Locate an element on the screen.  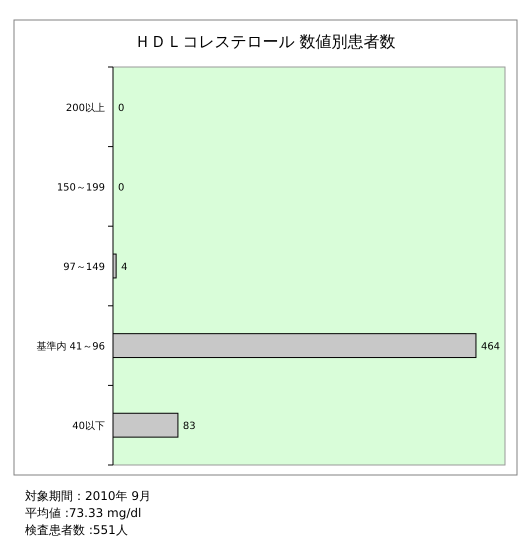
text: 対象期間：2010年 9月 is located at coordinates (88, 496).